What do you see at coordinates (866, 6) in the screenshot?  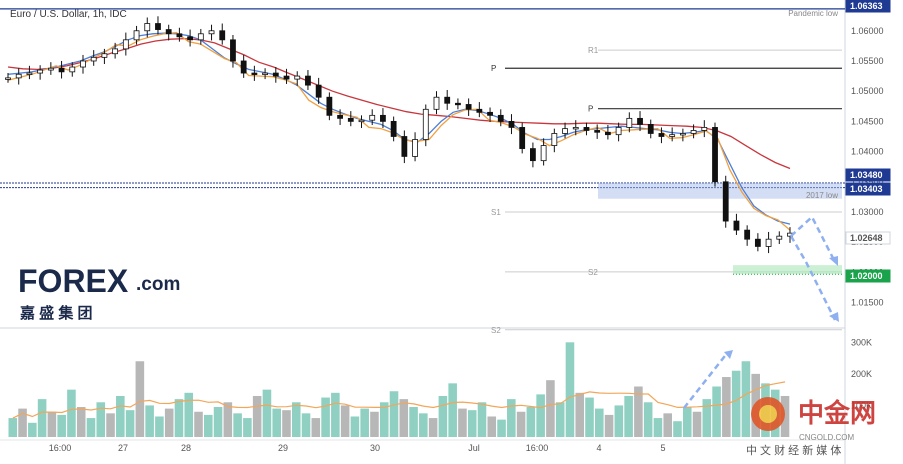 I see `price-tag-label: 1.06363` at bounding box center [866, 6].